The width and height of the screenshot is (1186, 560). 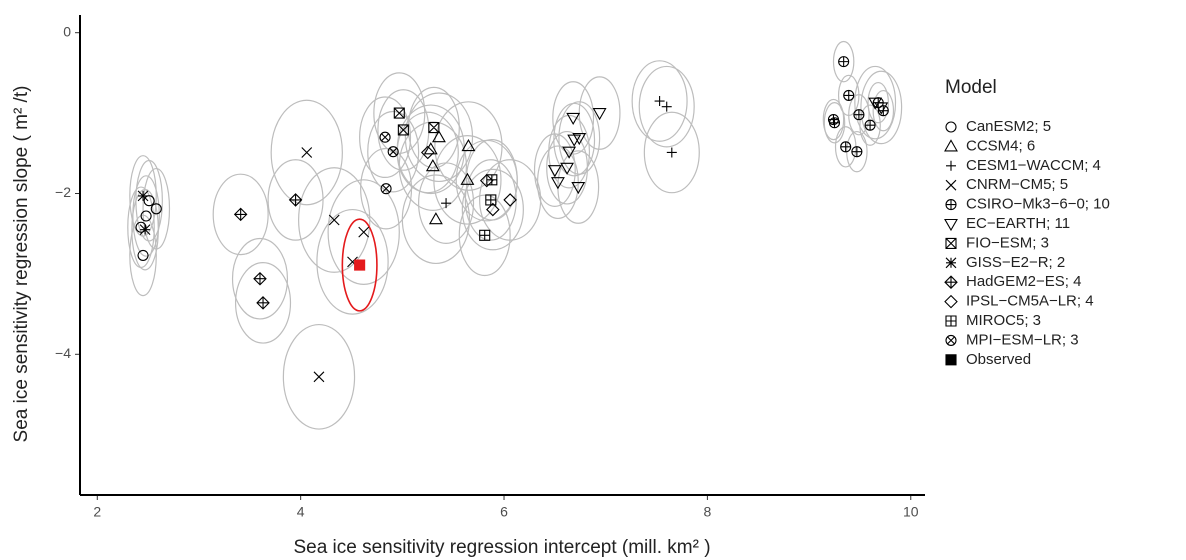 I want to click on legend-label: CanESM2; 5, so click(x=1008, y=126).